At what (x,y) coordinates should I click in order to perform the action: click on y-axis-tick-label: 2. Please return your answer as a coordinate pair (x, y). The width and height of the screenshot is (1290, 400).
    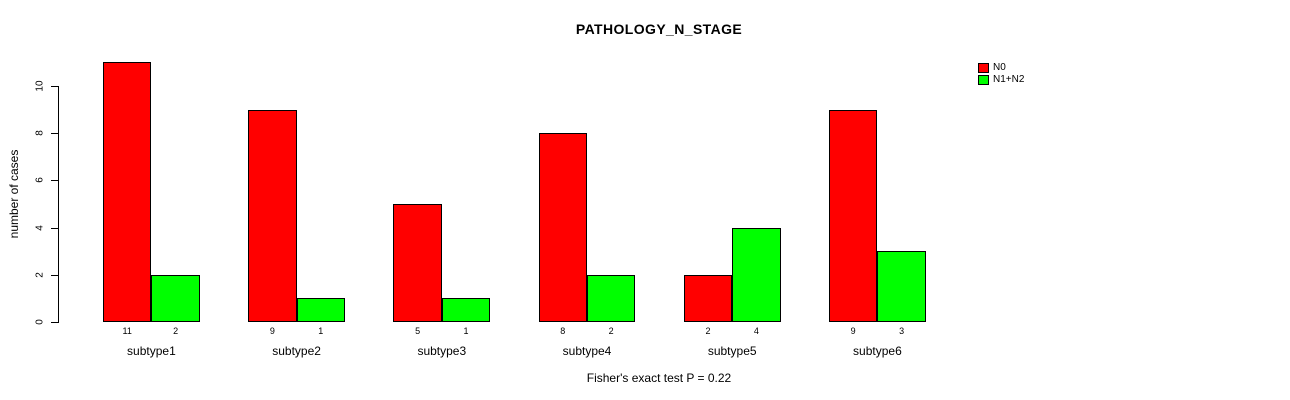
    Looking at the image, I should click on (40, 275).